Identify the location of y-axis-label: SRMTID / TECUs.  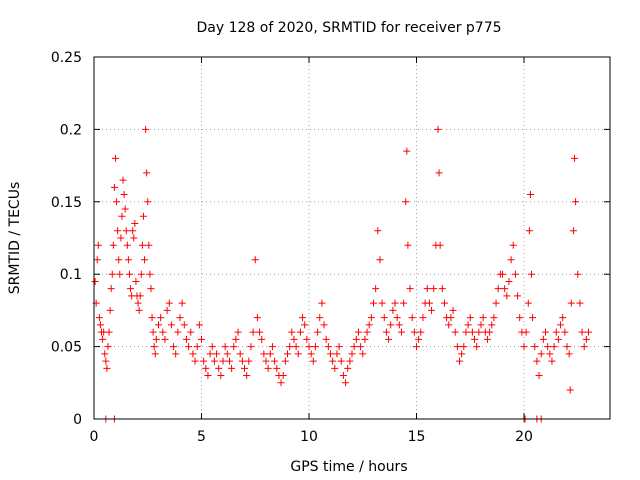
(15, 238).